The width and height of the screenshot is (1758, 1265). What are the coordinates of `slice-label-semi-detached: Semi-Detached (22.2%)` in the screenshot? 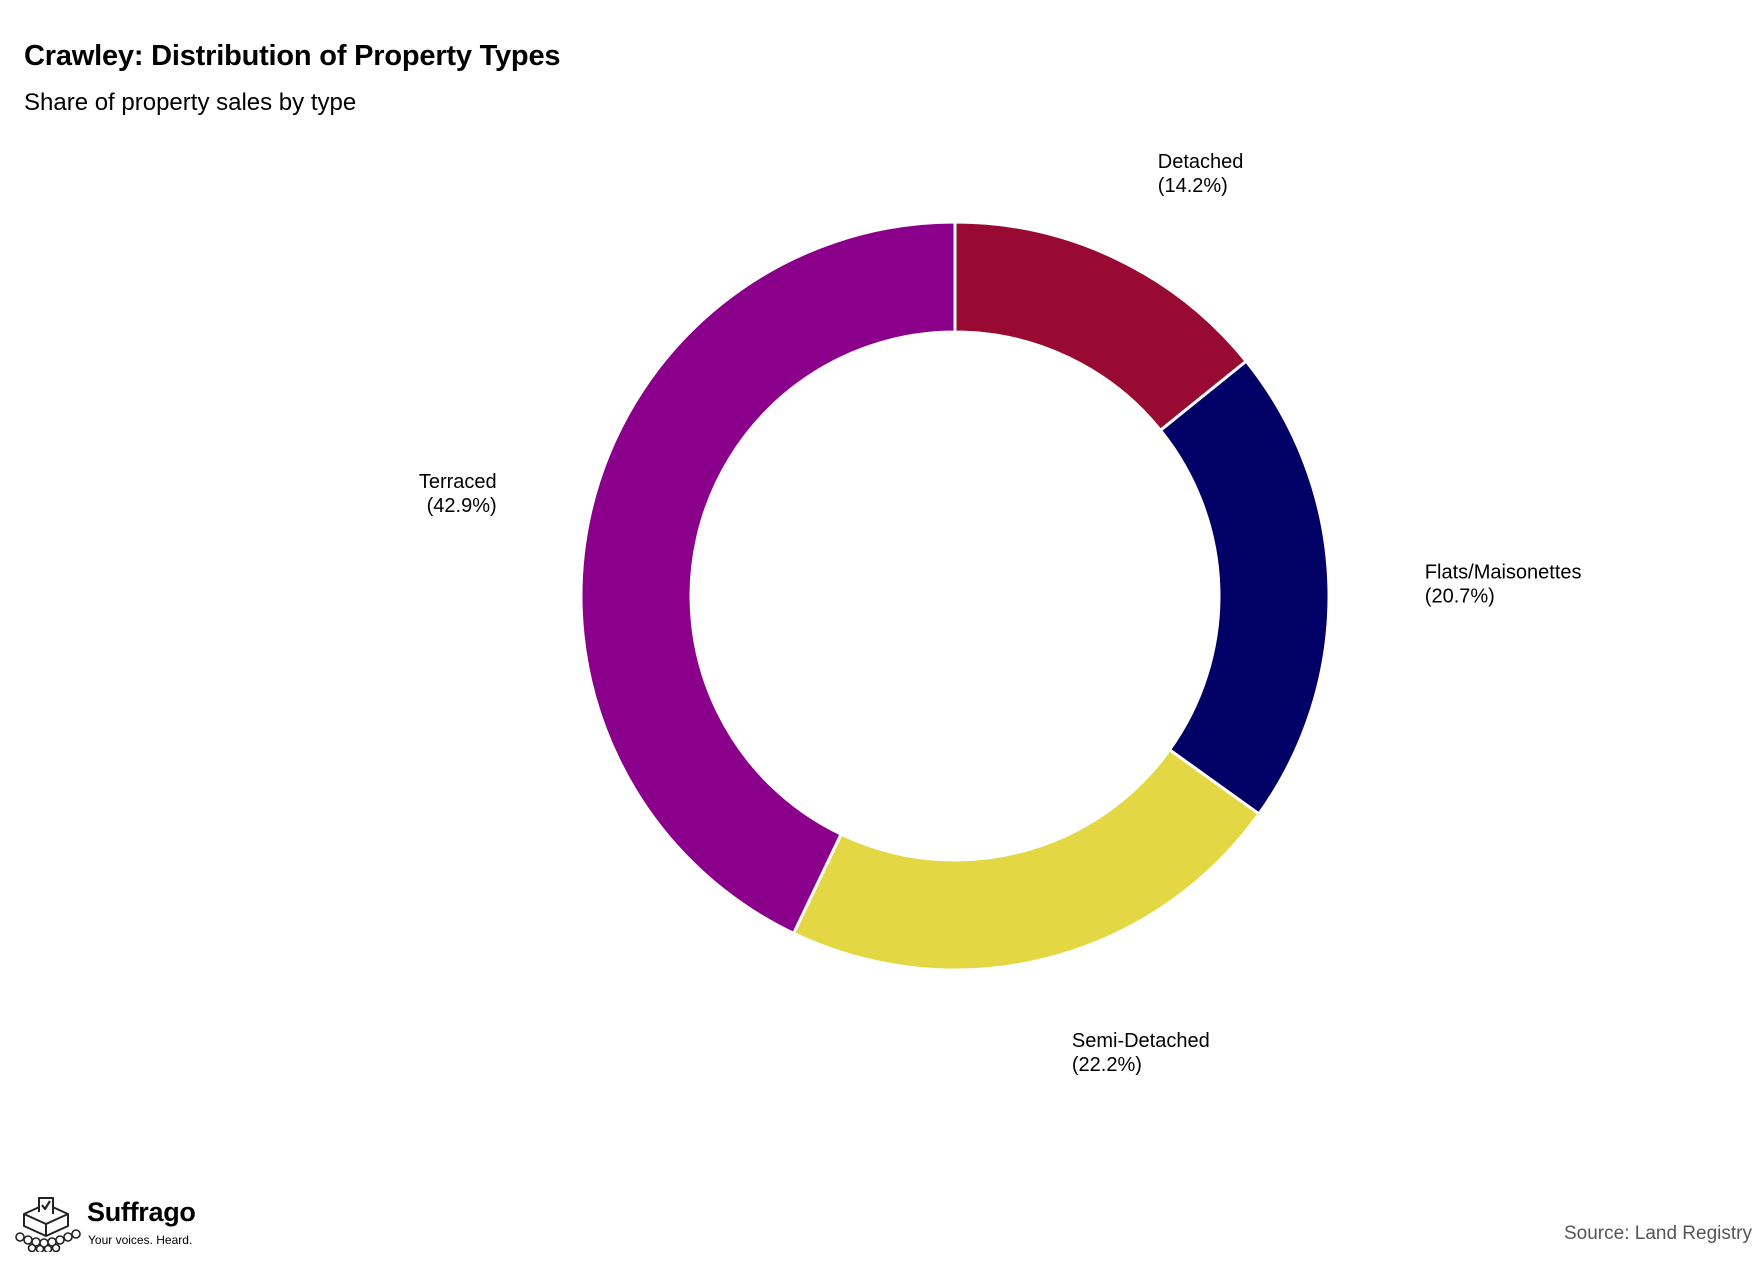 It's located at (1141, 1053).